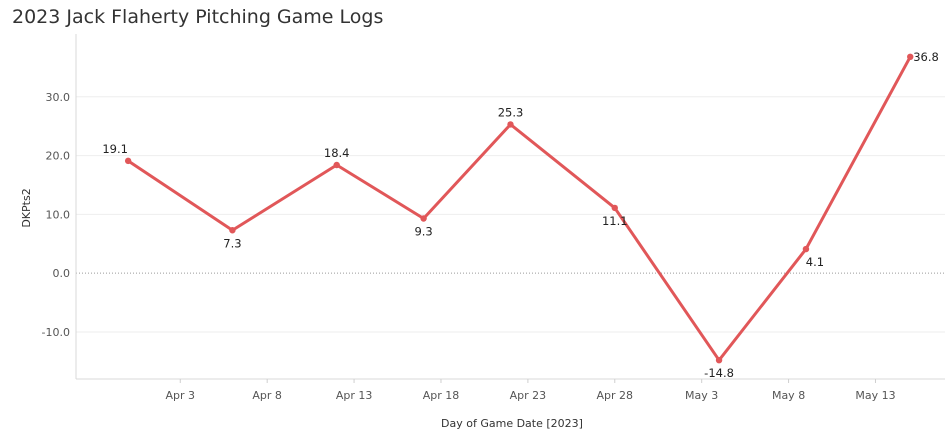 The height and width of the screenshot is (442, 948). What do you see at coordinates (198, 17) in the screenshot?
I see `chart-title: 2023 Jack Flaherty Pitching Game Logs` at bounding box center [198, 17].